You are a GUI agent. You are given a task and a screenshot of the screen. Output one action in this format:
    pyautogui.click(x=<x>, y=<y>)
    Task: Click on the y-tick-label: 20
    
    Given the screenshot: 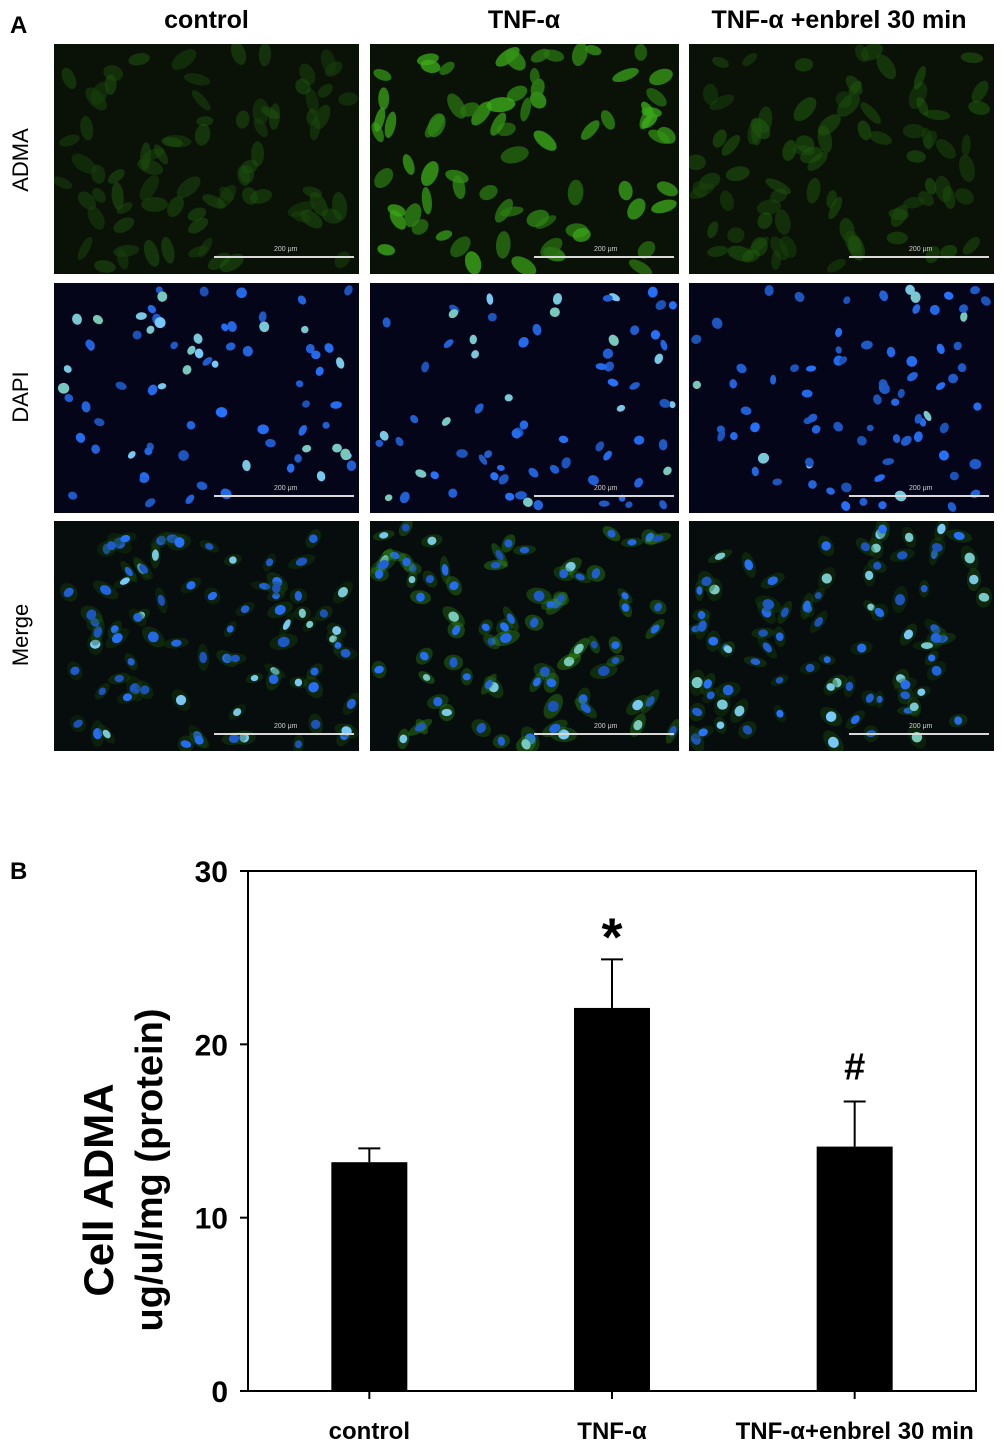 What is the action you would take?
    pyautogui.click(x=211, y=1045)
    